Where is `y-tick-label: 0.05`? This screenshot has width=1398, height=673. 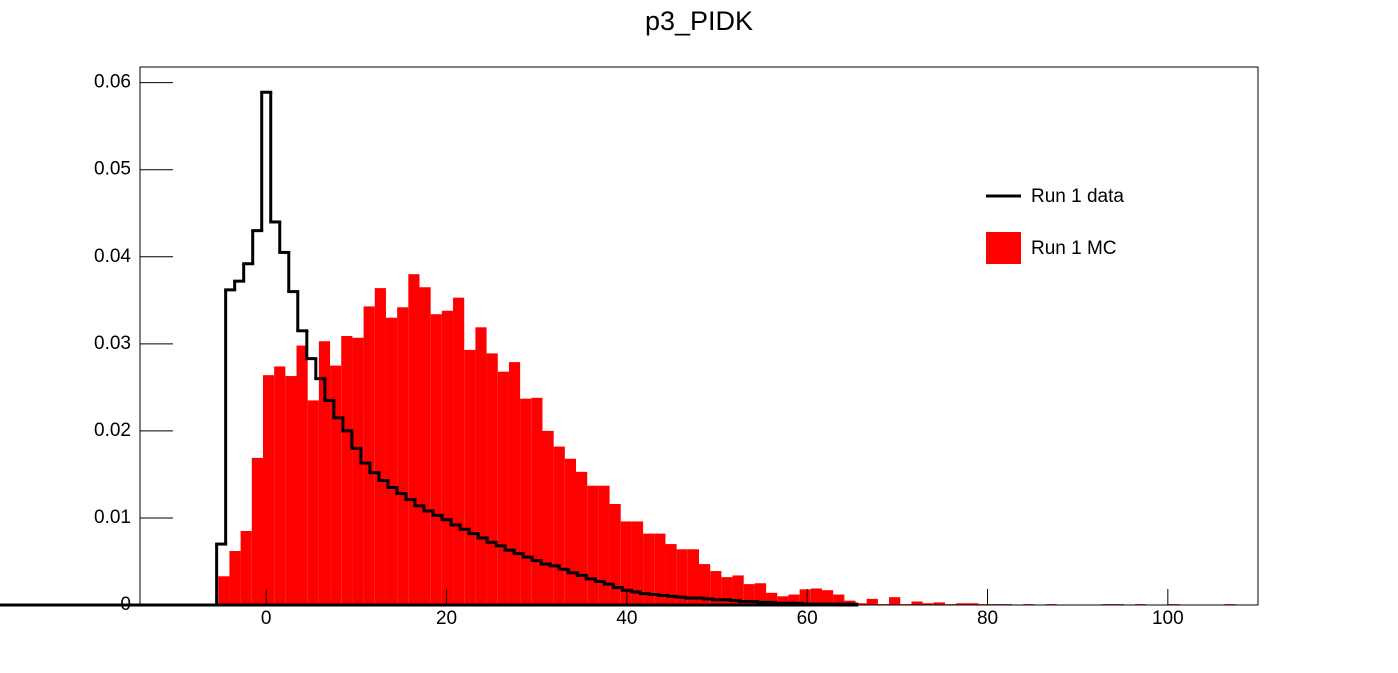
y-tick-label: 0.05 is located at coordinates (112, 169).